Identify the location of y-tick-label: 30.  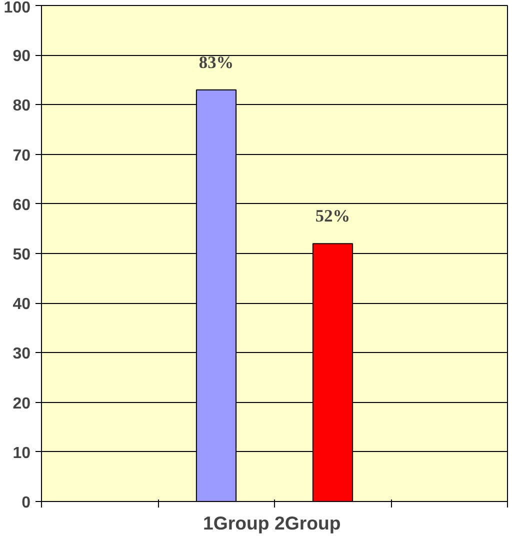
(21, 354).